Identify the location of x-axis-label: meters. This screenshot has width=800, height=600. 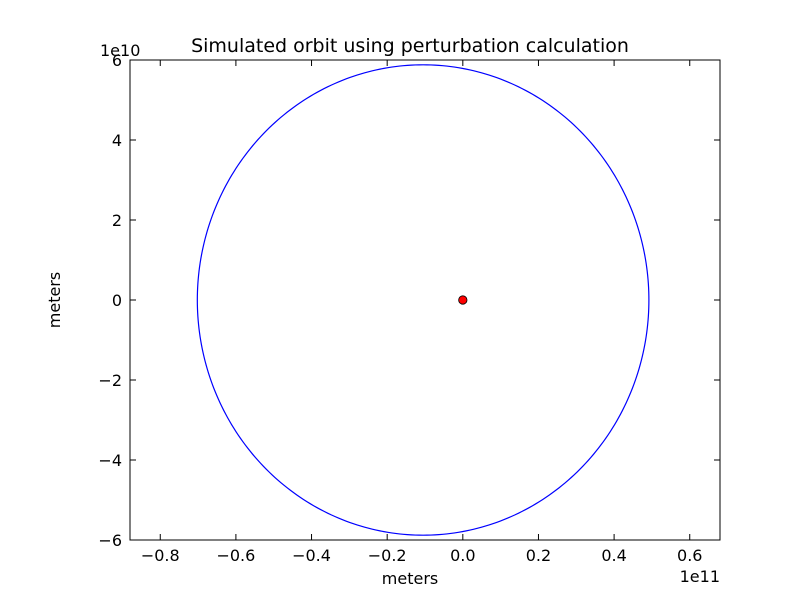
(410, 578).